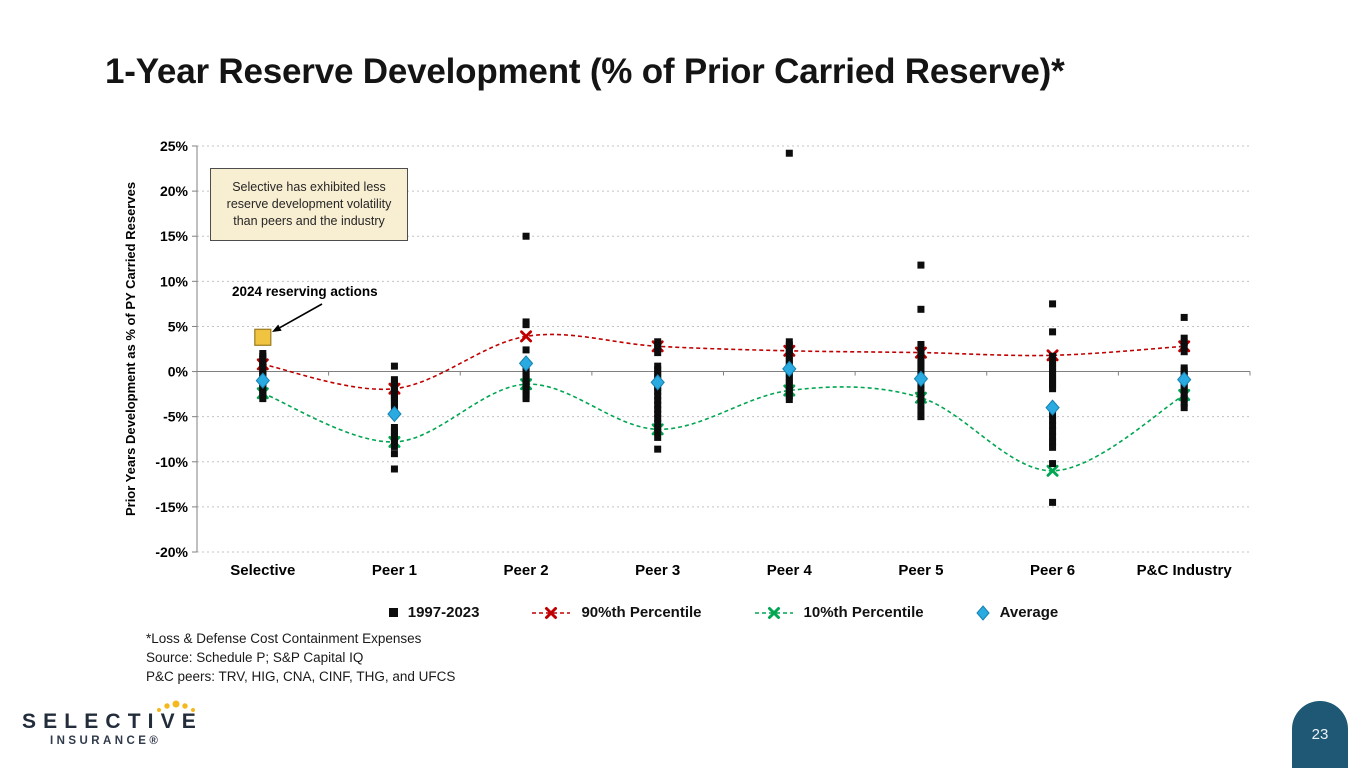  I want to click on svg-text: Peer 4, so click(790, 570).